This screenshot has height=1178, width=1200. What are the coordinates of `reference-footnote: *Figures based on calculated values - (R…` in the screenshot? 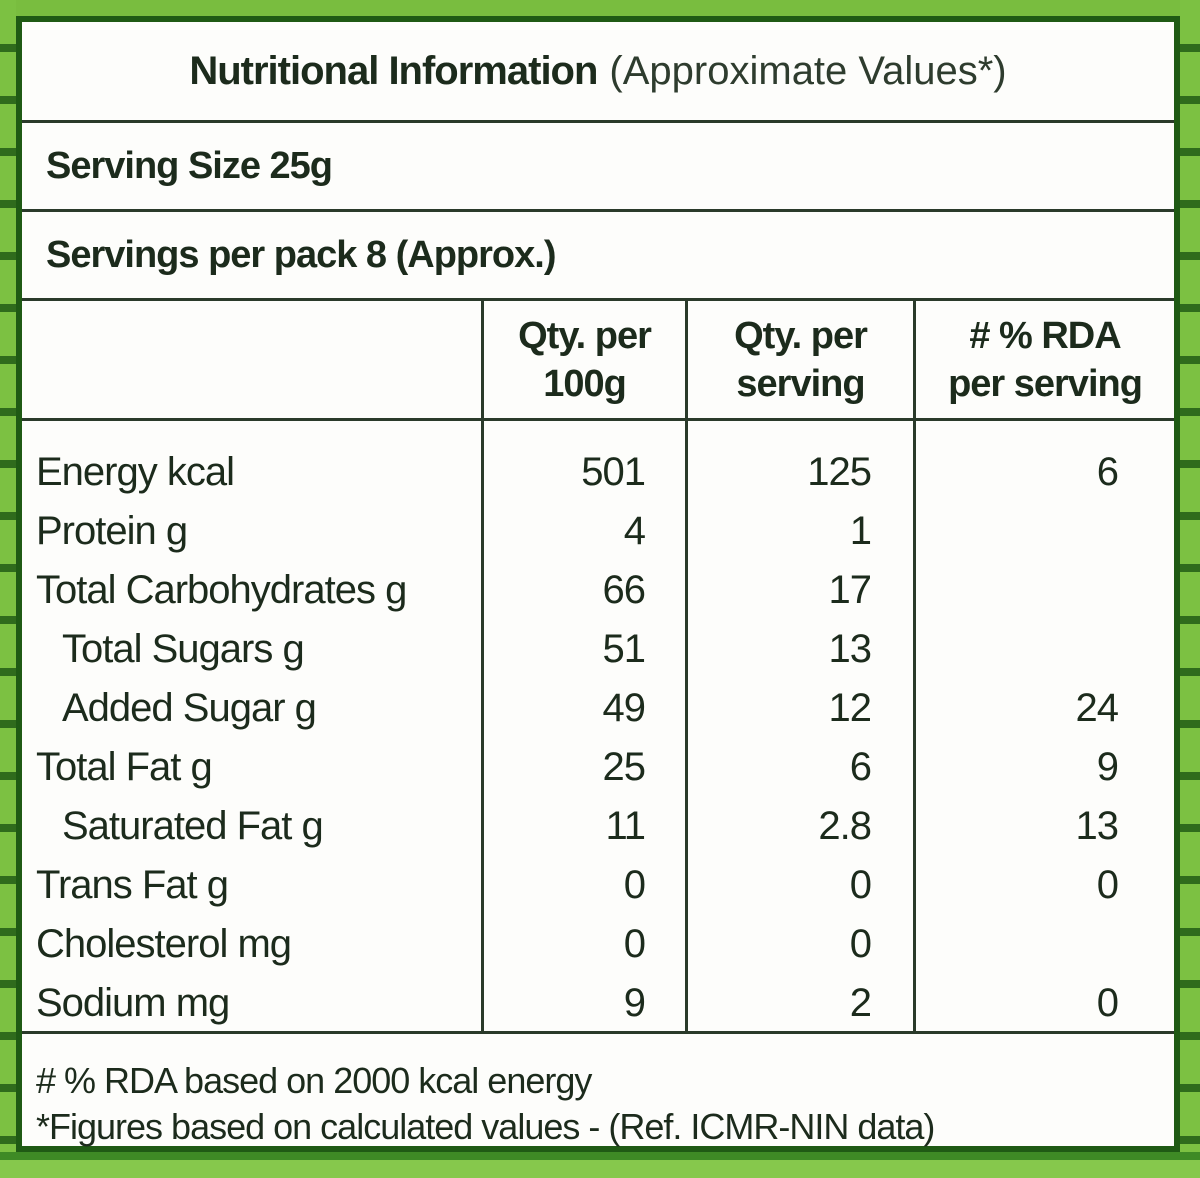 It's located at (485, 1126).